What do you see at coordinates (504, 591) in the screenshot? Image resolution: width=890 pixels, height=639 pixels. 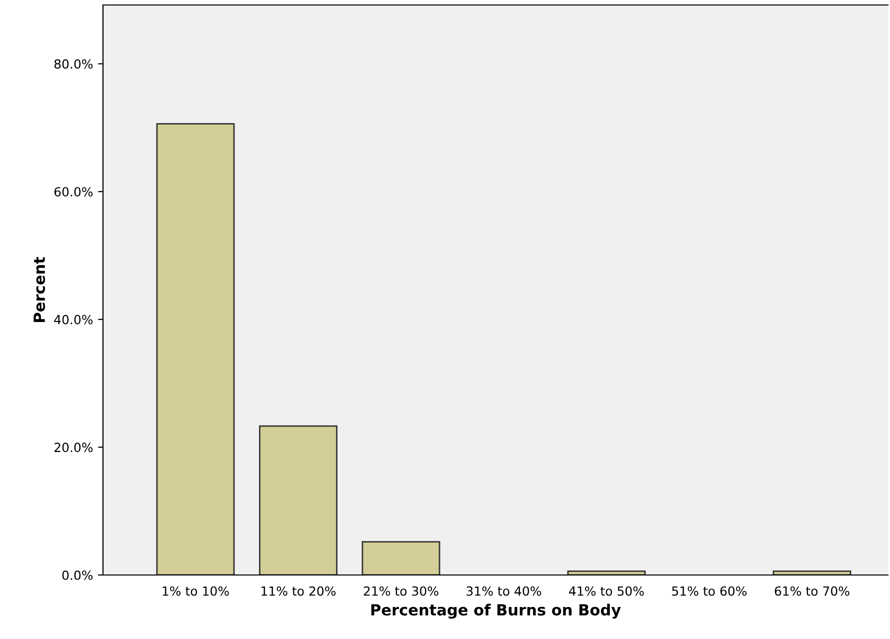 I see `x-tick-label: 31% to 40%` at bounding box center [504, 591].